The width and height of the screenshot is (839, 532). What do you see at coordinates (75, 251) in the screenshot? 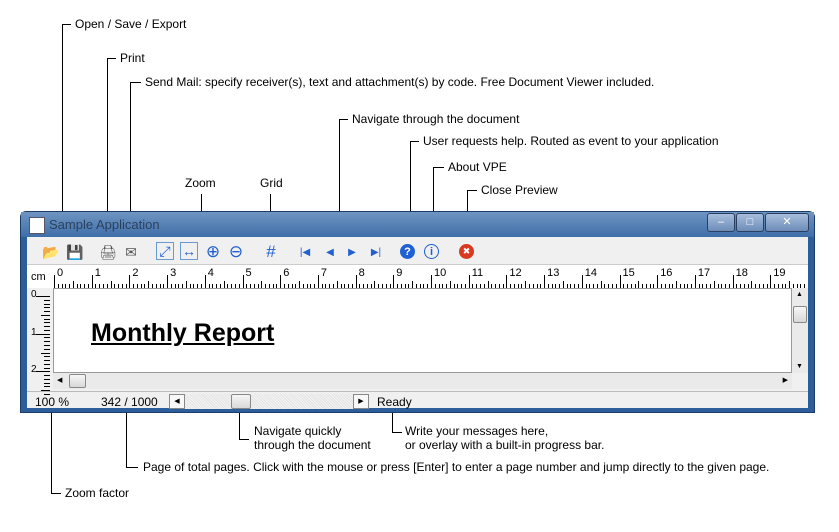
I see `save-icon: 💾` at bounding box center [75, 251].